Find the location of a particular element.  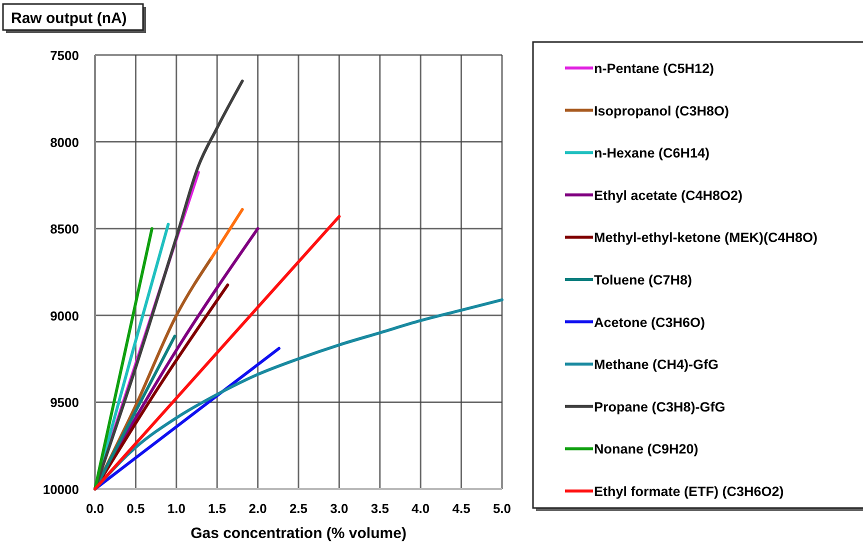

x-tick-label: 2.5 is located at coordinates (298, 508).